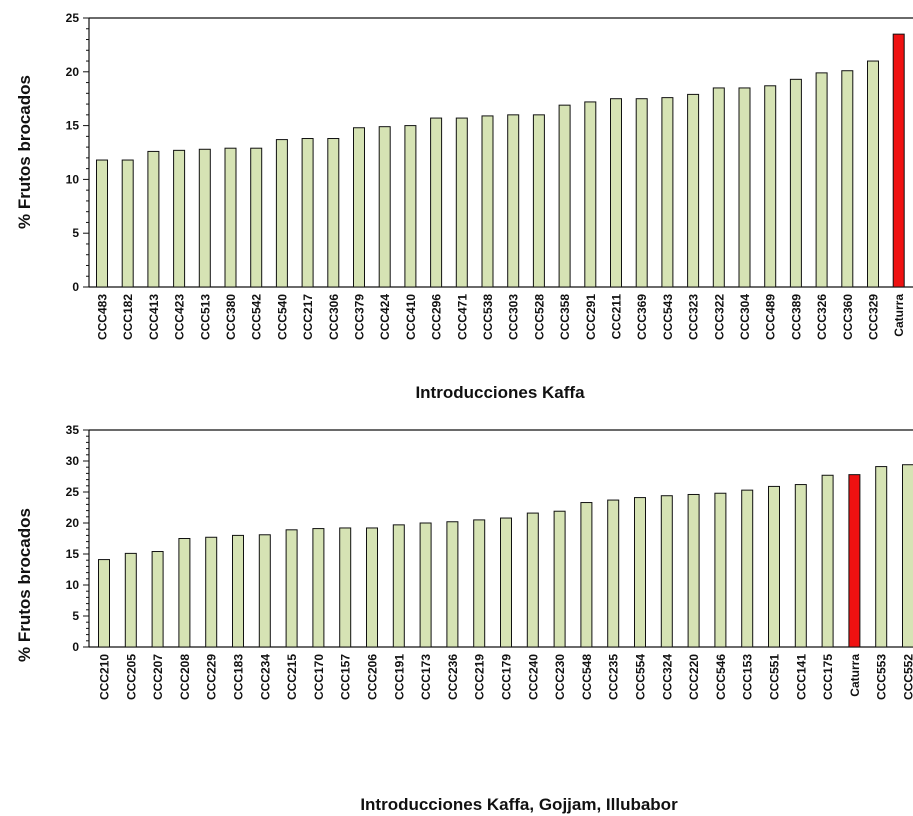 This screenshot has width=913, height=816. What do you see at coordinates (774, 566) in the screenshot?
I see `chart-kgi-bar-ccc551` at bounding box center [774, 566].